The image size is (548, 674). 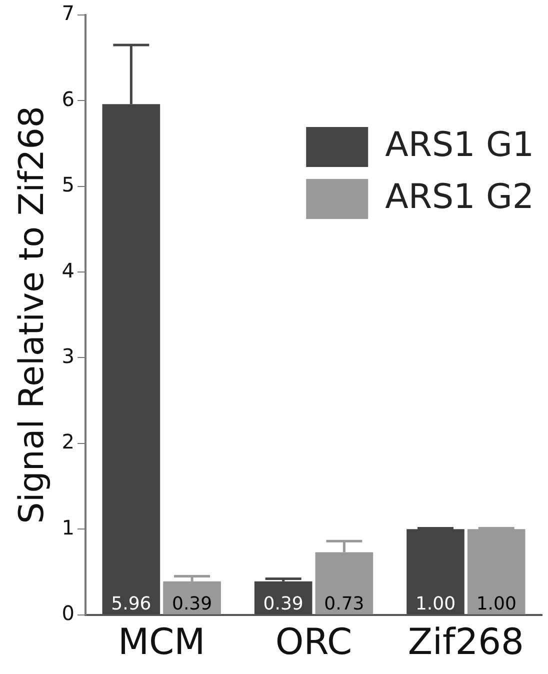 I want to click on x-tick-label: ORC, so click(x=313, y=642).